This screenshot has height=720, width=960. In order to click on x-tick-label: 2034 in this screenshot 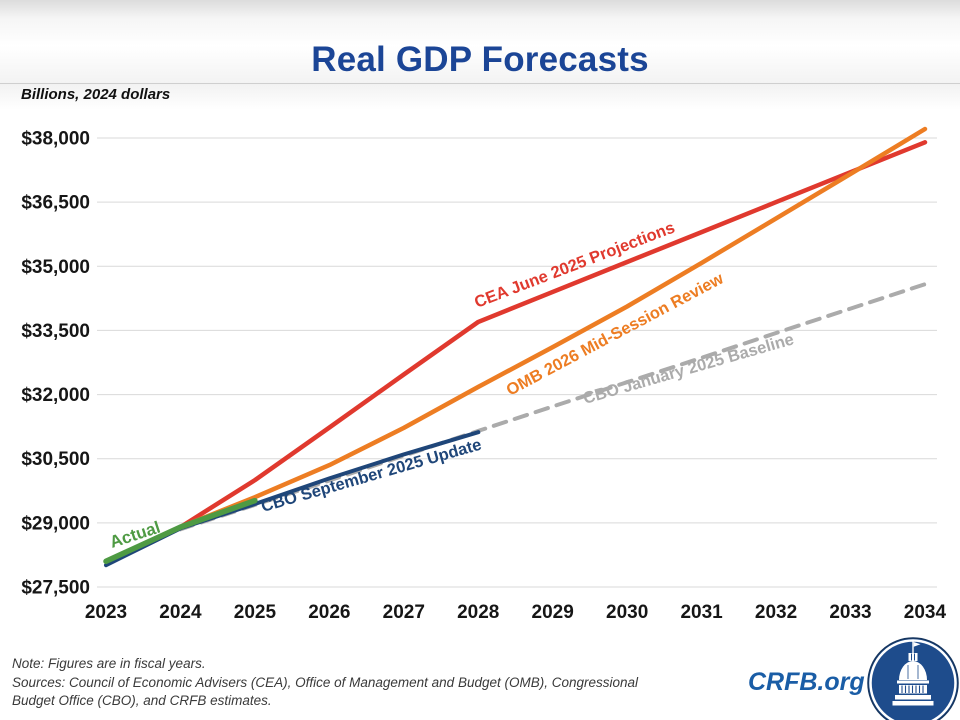, I will do `click(925, 612)`.